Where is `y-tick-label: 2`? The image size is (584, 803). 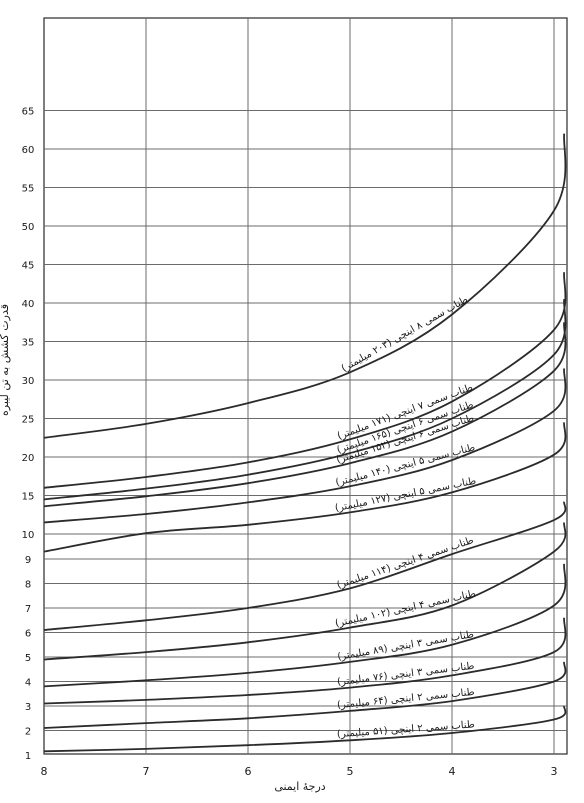 y-tick-label: 2 is located at coordinates (28, 732).